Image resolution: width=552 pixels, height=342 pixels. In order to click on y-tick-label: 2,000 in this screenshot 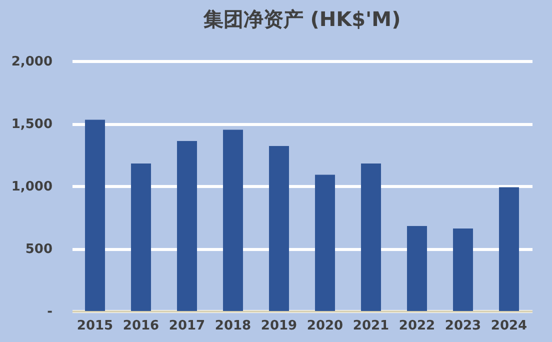, I will do `click(31, 62)`.